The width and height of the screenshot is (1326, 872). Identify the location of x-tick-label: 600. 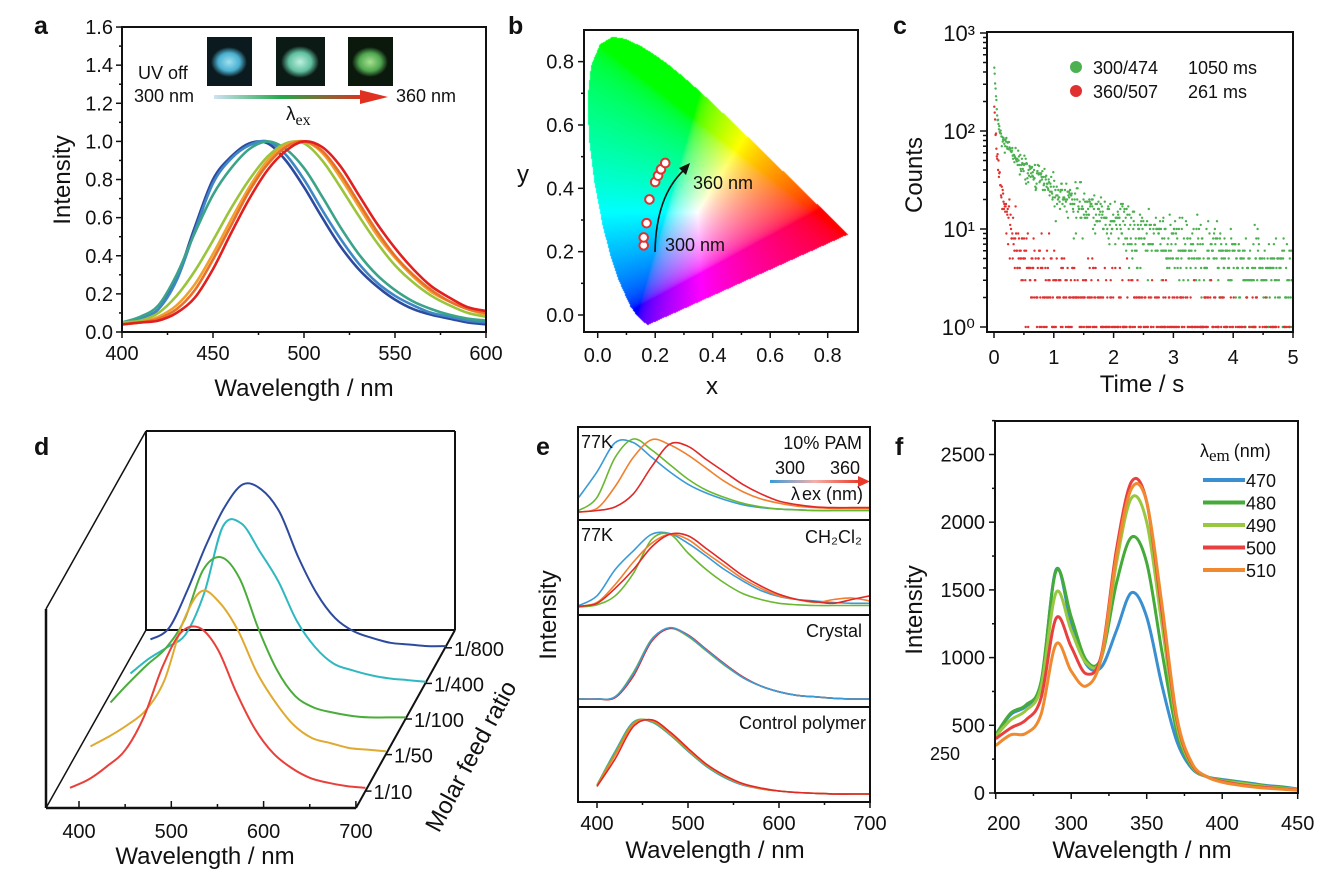
(263, 832).